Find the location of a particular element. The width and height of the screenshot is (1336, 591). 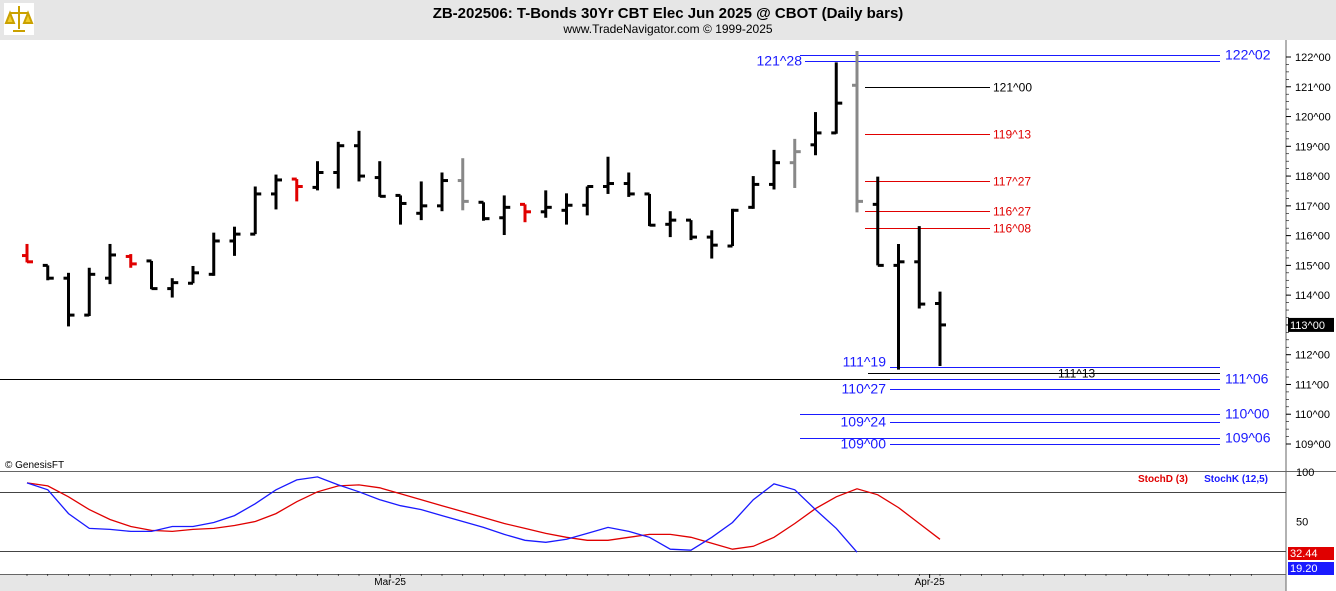

legend-stochd: StochD (3) is located at coordinates (1163, 479).